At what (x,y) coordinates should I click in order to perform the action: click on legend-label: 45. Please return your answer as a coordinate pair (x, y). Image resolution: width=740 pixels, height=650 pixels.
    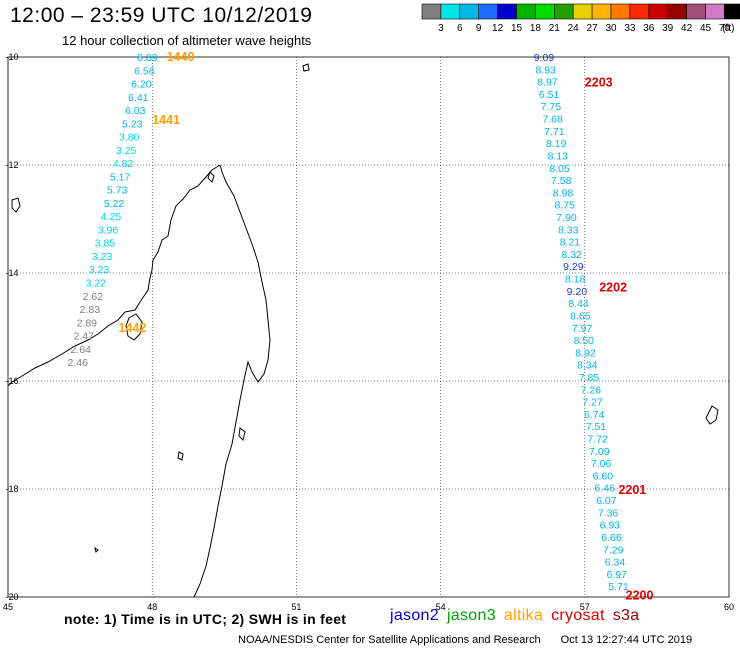
    Looking at the image, I should click on (706, 28).